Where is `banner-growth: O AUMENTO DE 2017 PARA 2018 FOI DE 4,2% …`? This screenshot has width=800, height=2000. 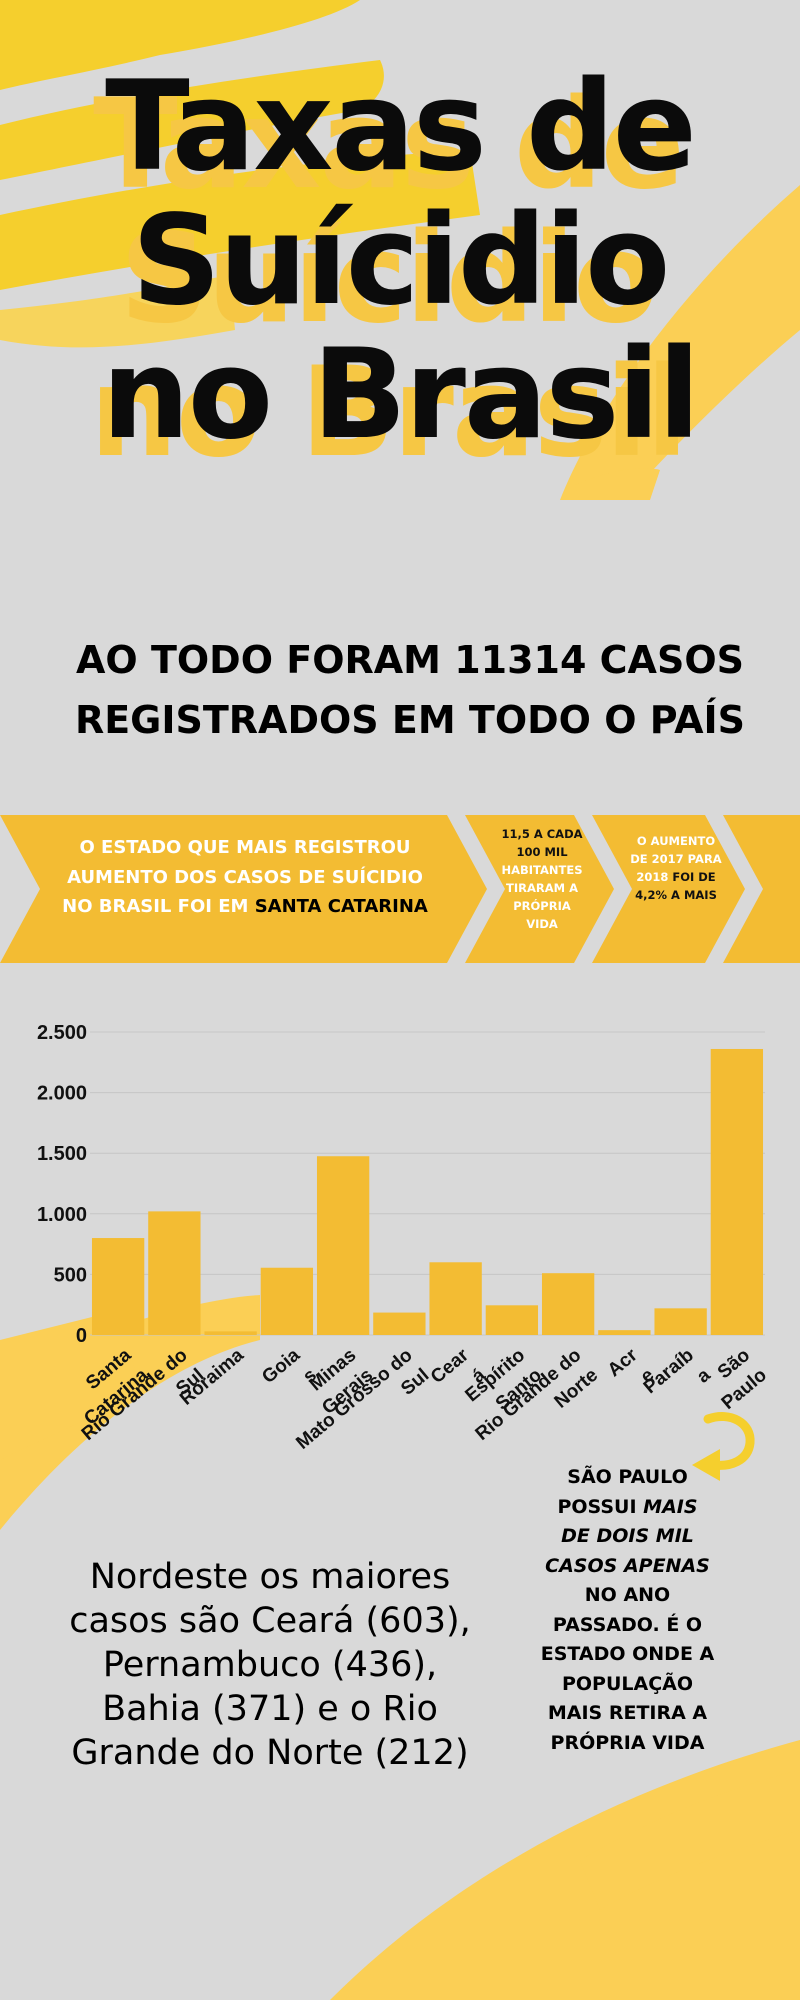
banner-growth: O AUMENTO DE 2017 PARA 2018 FOI DE 4,2% … is located at coordinates (676, 868).